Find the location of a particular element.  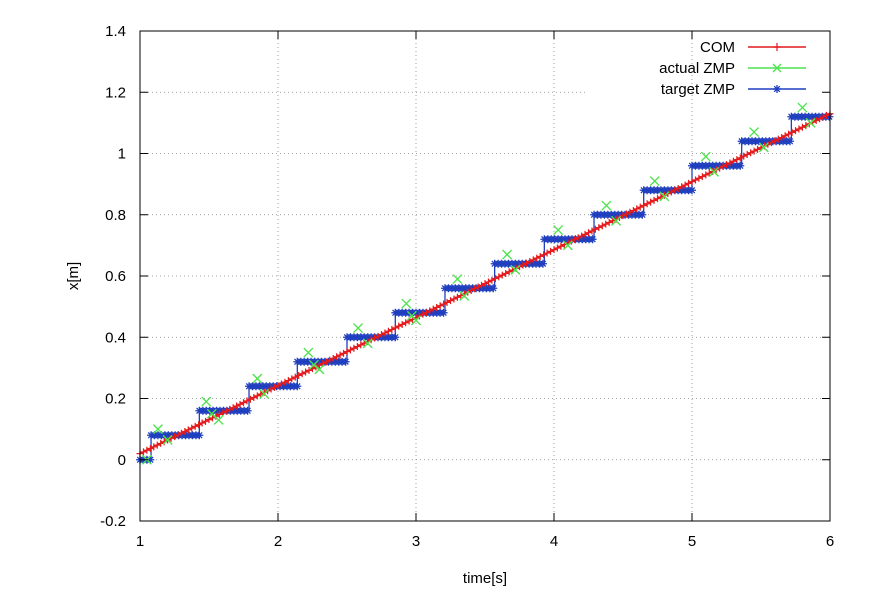

x-tick-label: 1 is located at coordinates (140, 541).